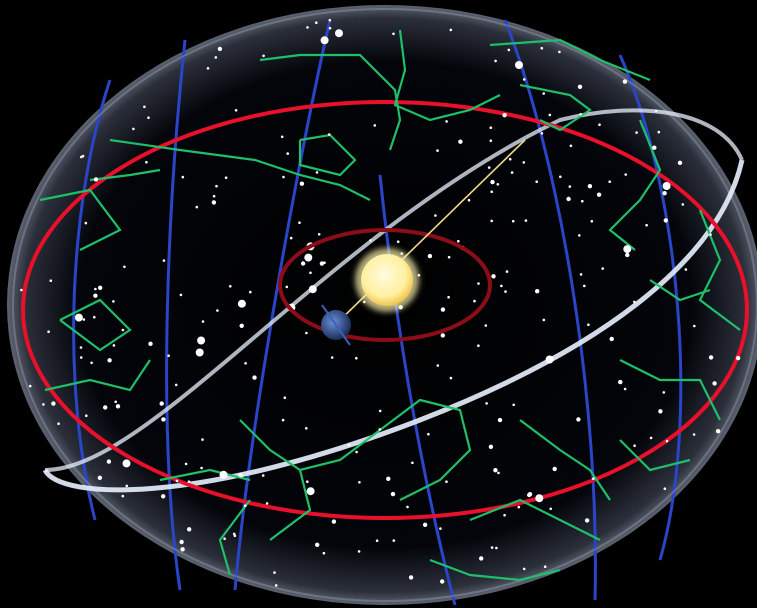  What do you see at coordinates (387, 280) in the screenshot?
I see `sun-icon` at bounding box center [387, 280].